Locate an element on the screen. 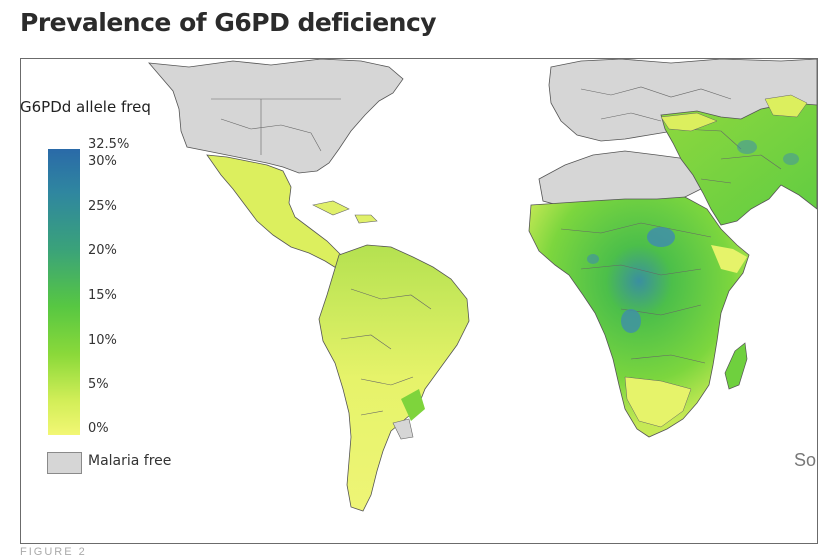 This screenshot has height=558, width=818. malaria-free-label: Malaria free is located at coordinates (130, 461).